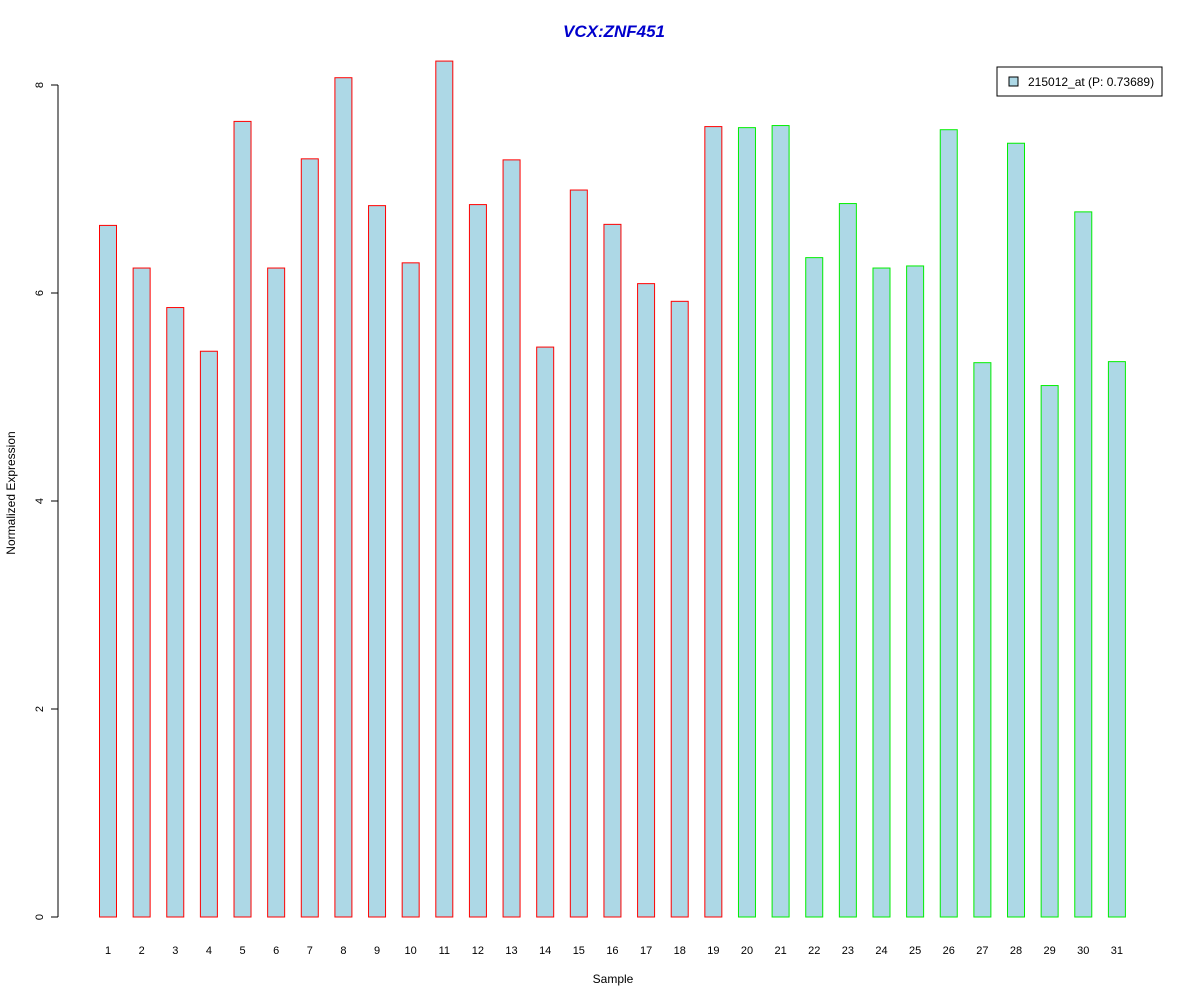 The image size is (1200, 1000). I want to click on x-tick-label: 5, so click(242, 951).